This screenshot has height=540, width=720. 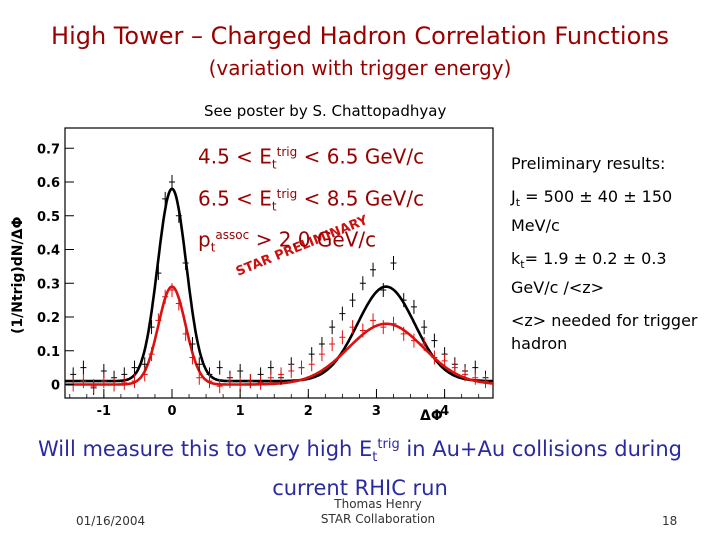 I want to click on footer-author: Thomas Henry STAR Collaboration, so click(x=378, y=511).